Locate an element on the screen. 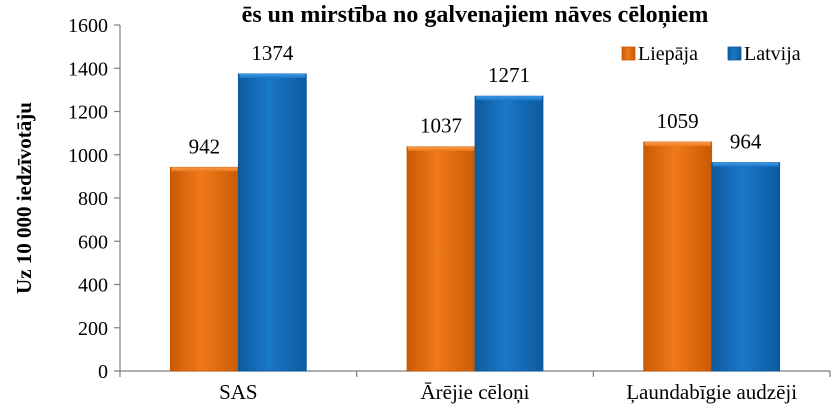 The width and height of the screenshot is (840, 413). x-category-label: SAS is located at coordinates (238, 392).